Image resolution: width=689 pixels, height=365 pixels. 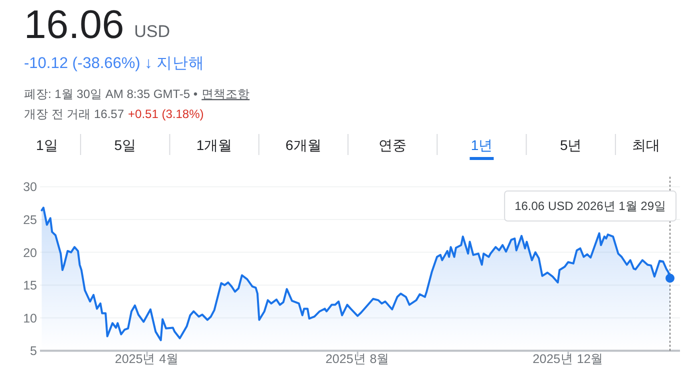 What do you see at coordinates (481, 145) in the screenshot?
I see `text: 1년` at bounding box center [481, 145].